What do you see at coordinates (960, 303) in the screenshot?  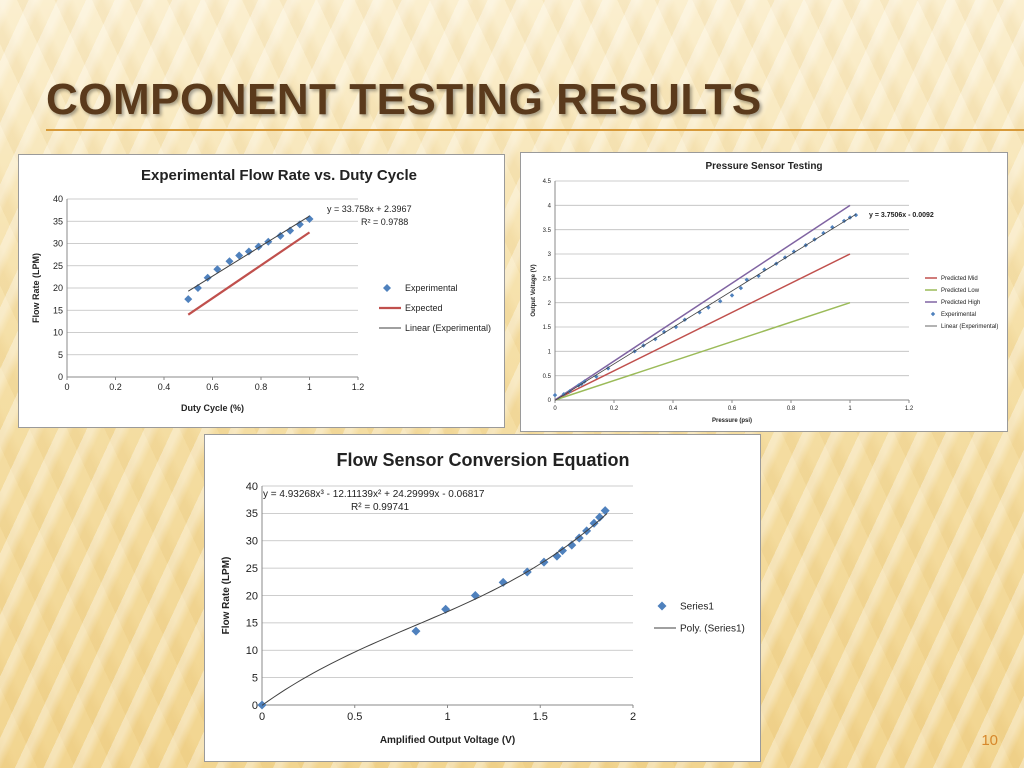 I see `legend-label: Predicted High` at bounding box center [960, 303].